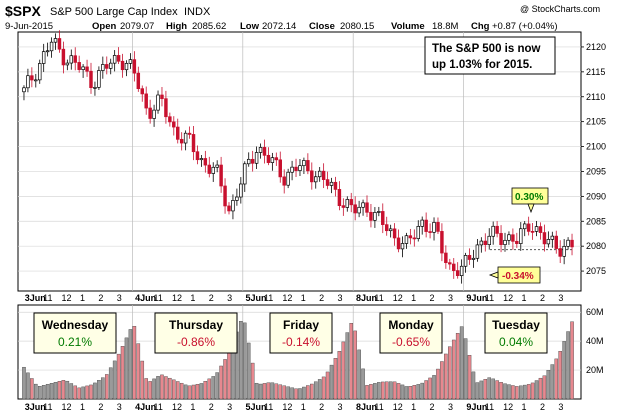  Describe the element at coordinates (408, 26) in the screenshot. I see `readout-volume-label: Volume` at that location.